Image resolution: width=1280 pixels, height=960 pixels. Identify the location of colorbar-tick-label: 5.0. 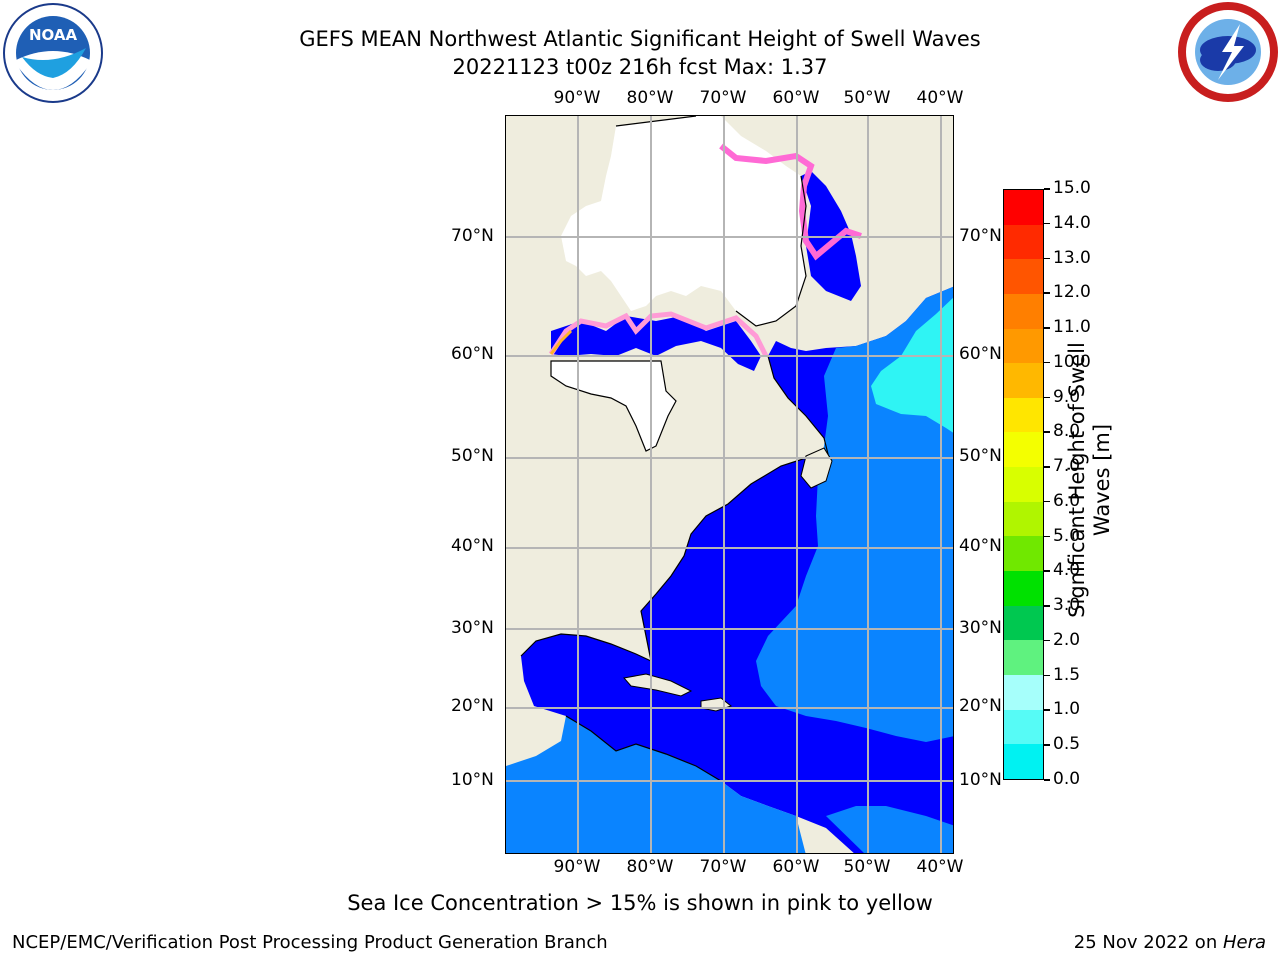
(1067, 535).